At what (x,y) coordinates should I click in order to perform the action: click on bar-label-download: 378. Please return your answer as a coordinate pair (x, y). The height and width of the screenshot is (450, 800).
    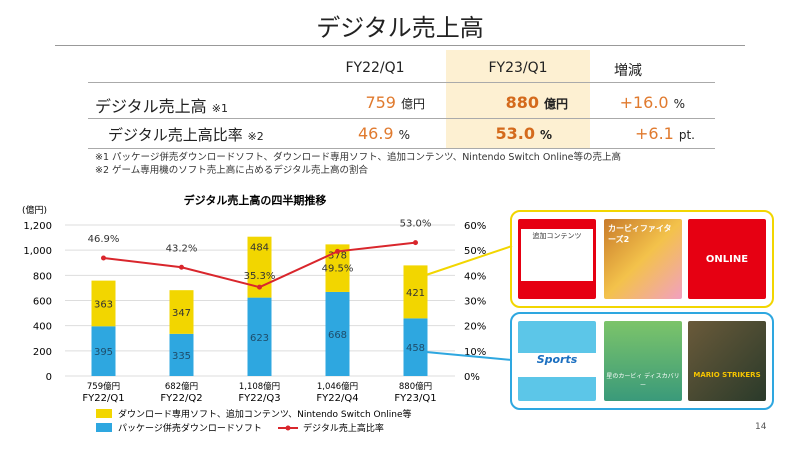
    Looking at the image, I should click on (337, 255).